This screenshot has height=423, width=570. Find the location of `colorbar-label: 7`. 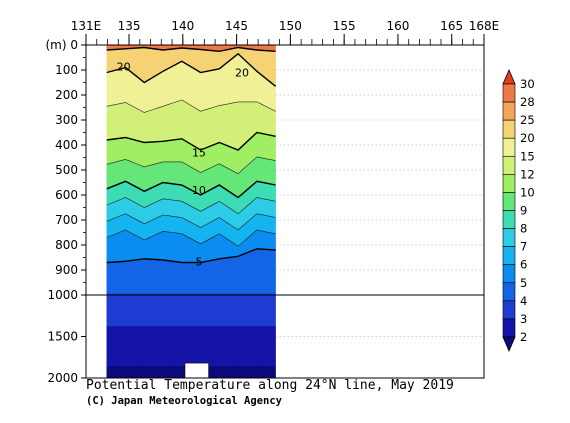

colorbar-label: 7 is located at coordinates (523, 247).